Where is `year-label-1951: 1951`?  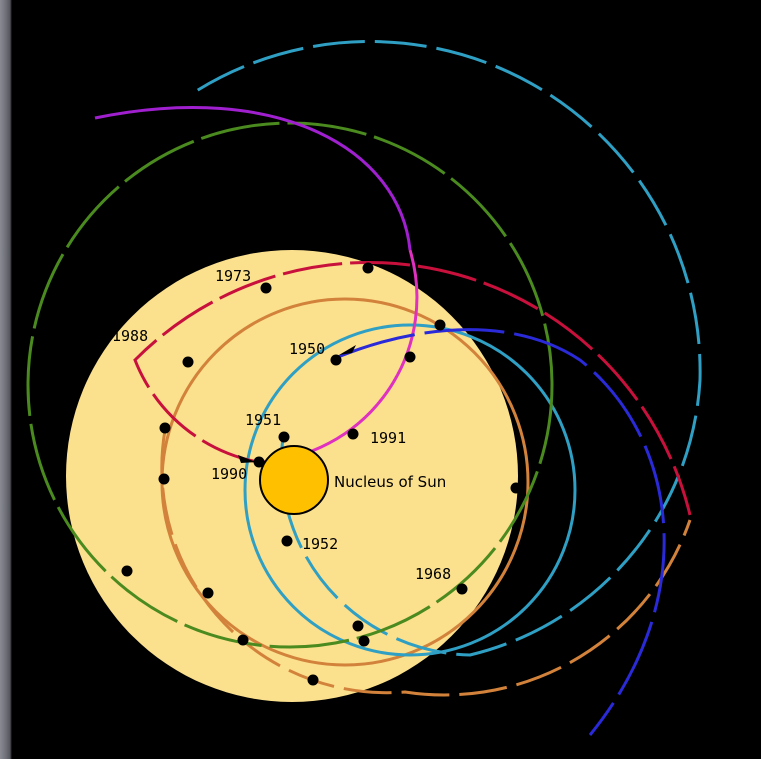 year-label-1951: 1951 is located at coordinates (263, 420).